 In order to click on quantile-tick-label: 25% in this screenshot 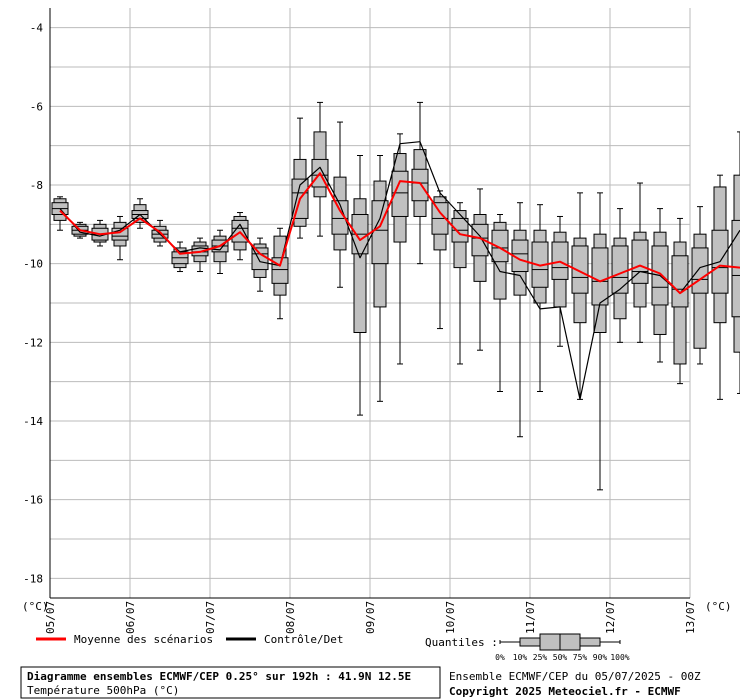, I will do `click(540, 657)`.